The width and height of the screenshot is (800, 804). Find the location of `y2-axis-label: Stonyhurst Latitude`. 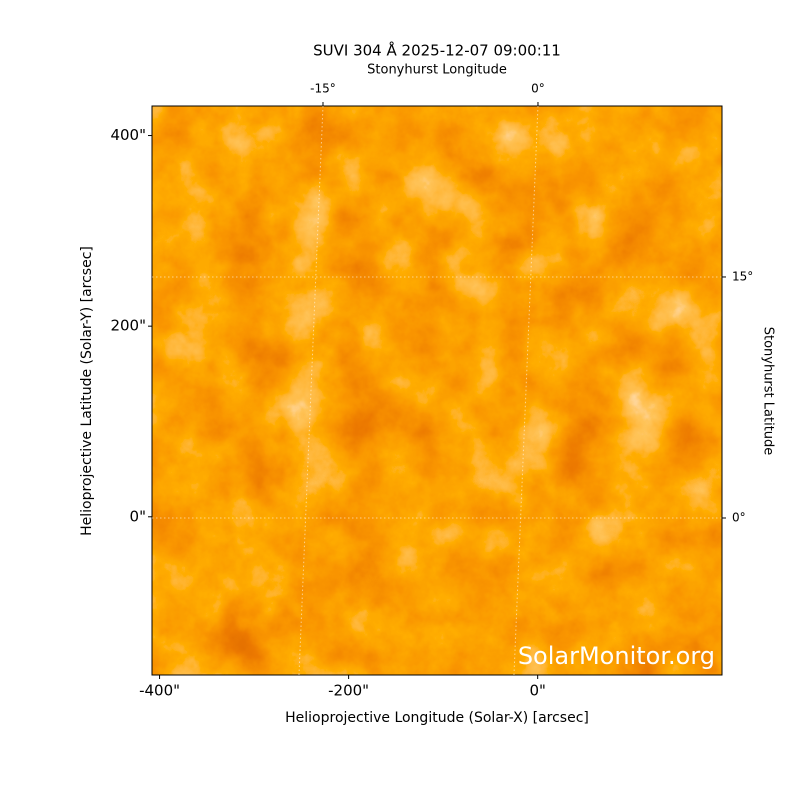

y2-axis-label: Stonyhurst Latitude is located at coordinates (768, 391).